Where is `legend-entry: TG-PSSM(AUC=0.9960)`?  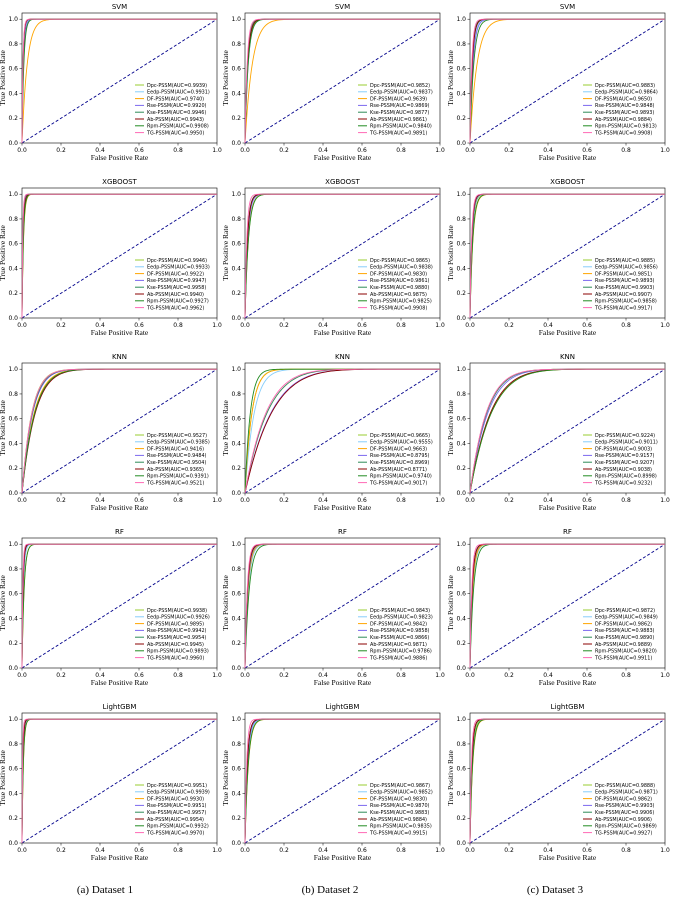 legend-entry: TG-PSSM(AUC=0.9960) is located at coordinates (175, 658).